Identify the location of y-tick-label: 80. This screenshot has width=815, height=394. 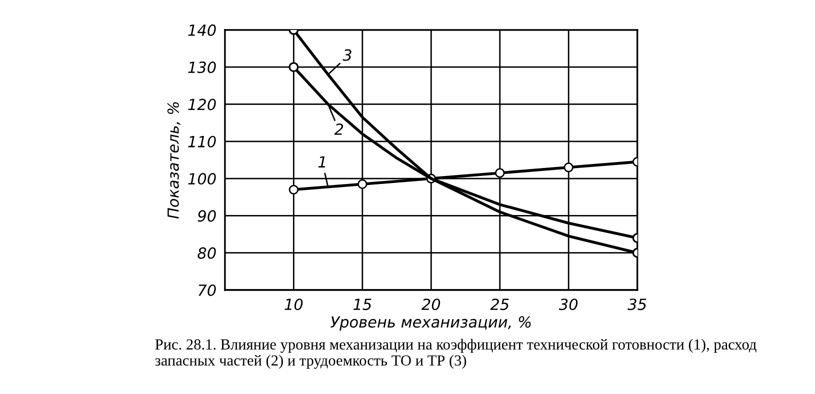
(207, 253).